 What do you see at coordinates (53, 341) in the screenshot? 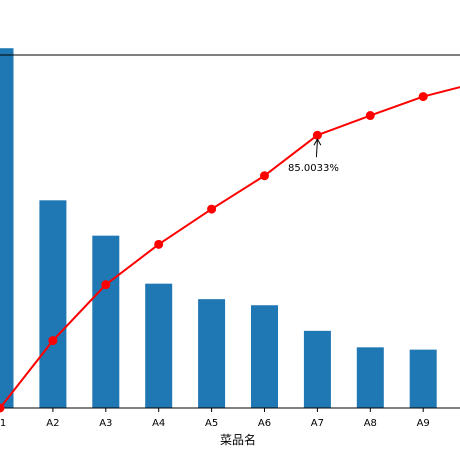
I see `line-point-A2` at bounding box center [53, 341].